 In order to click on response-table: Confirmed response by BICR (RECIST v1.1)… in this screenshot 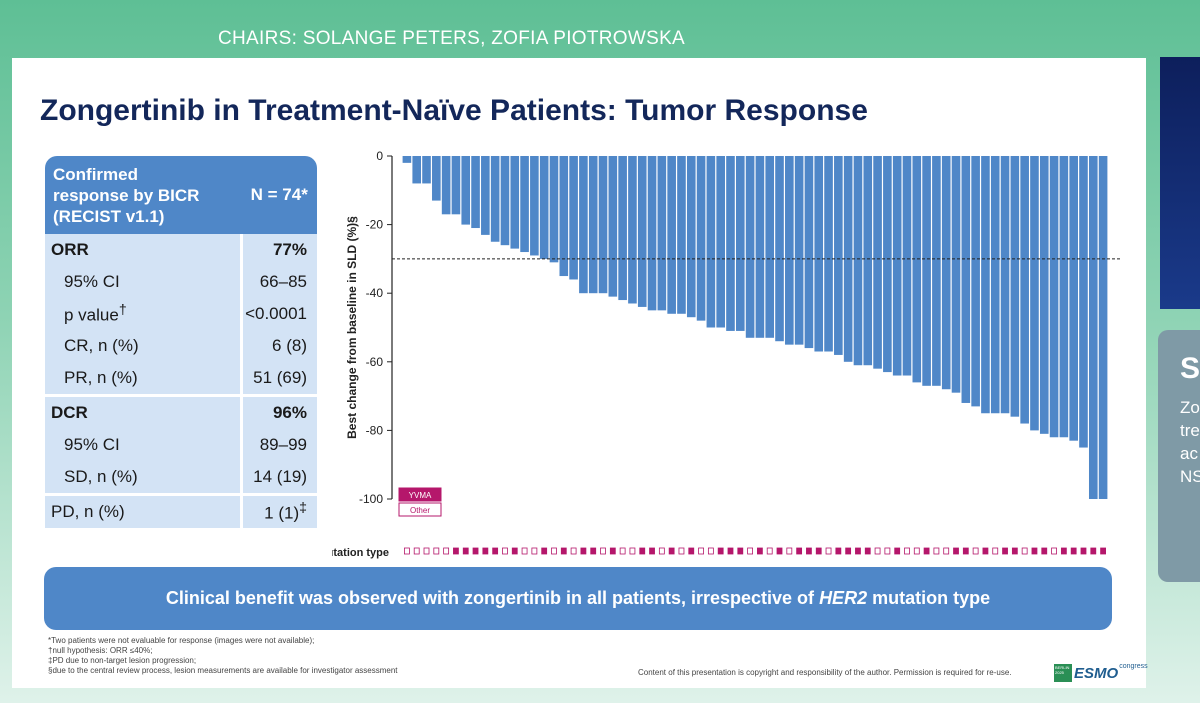, I will do `click(181, 342)`.